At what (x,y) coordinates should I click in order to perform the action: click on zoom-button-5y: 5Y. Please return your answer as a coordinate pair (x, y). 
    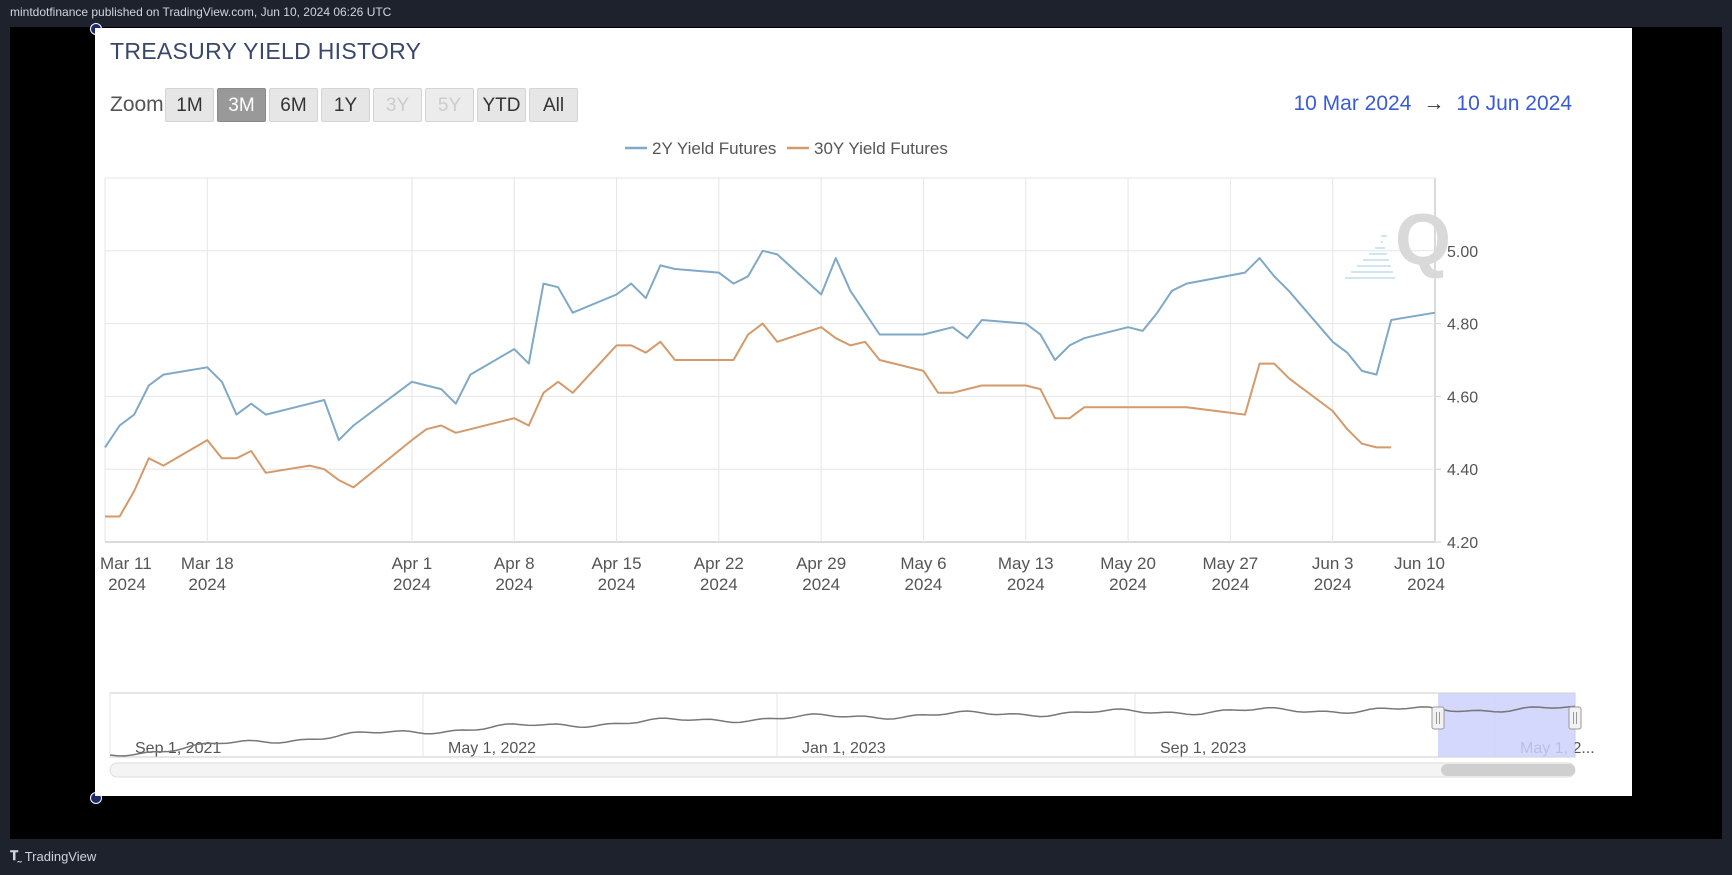
    Looking at the image, I should click on (449, 105).